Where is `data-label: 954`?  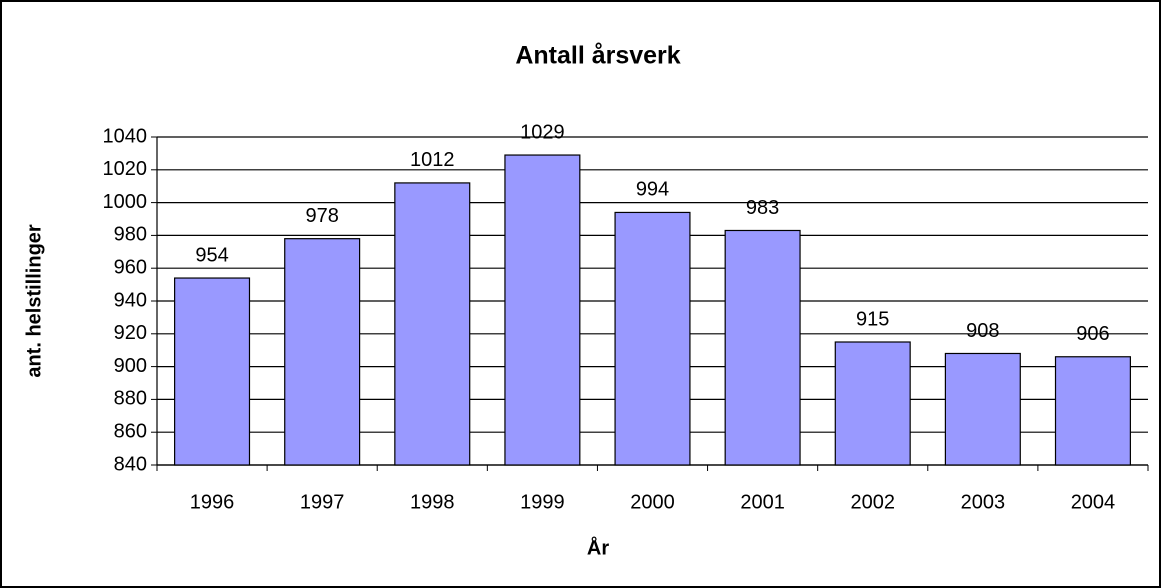 data-label: 954 is located at coordinates (211, 255).